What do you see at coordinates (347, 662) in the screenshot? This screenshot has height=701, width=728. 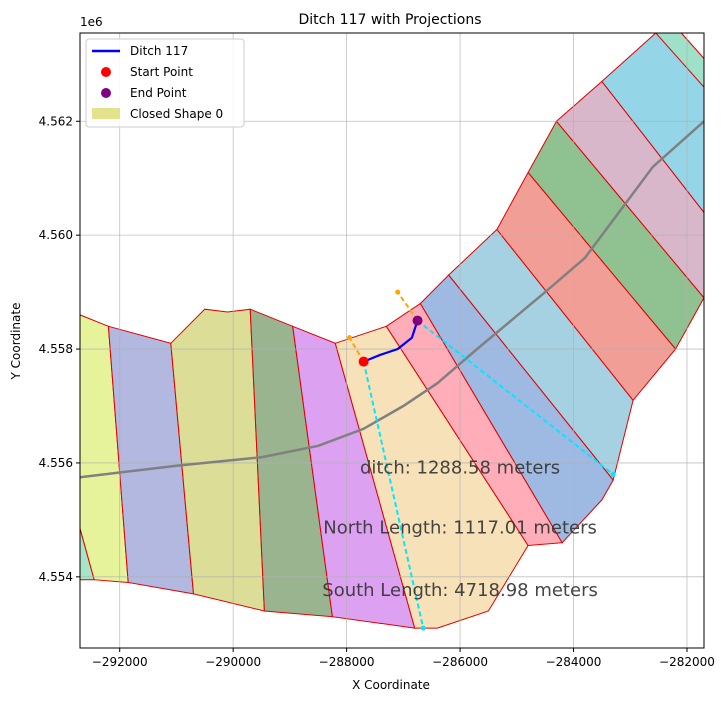 I see `x-tick-label-2: −288000` at bounding box center [347, 662].